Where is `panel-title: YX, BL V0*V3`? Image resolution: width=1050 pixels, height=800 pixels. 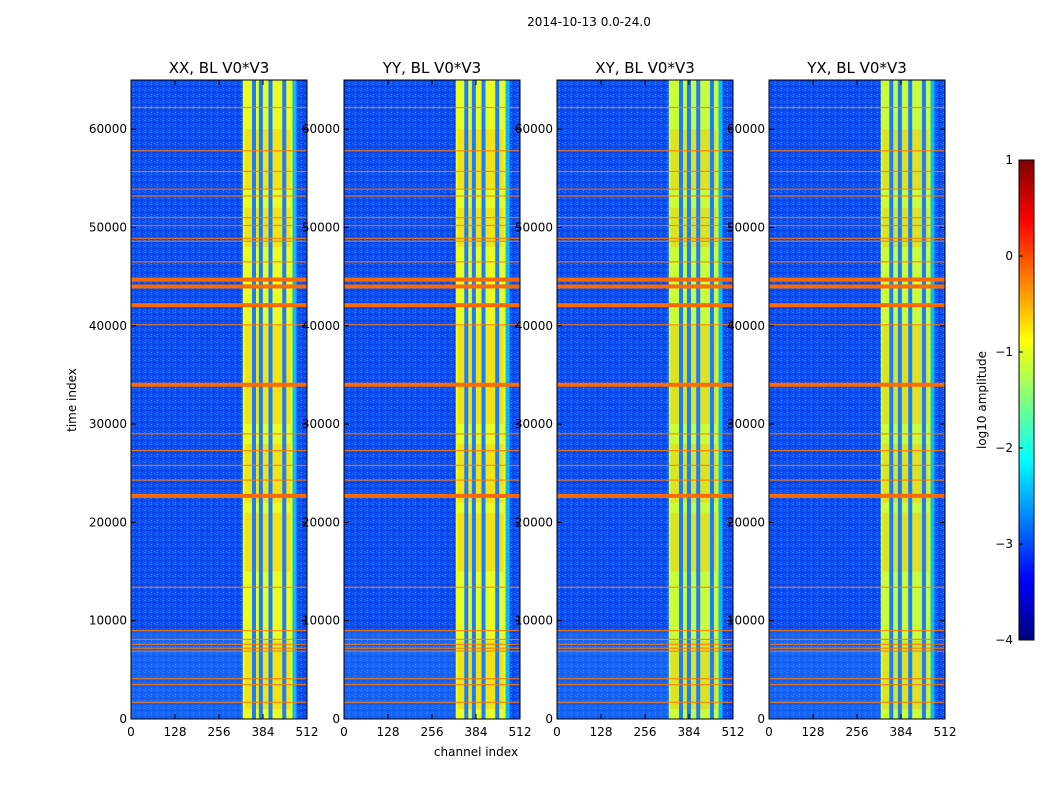 panel-title: YX, BL V0*V3 is located at coordinates (856, 68).